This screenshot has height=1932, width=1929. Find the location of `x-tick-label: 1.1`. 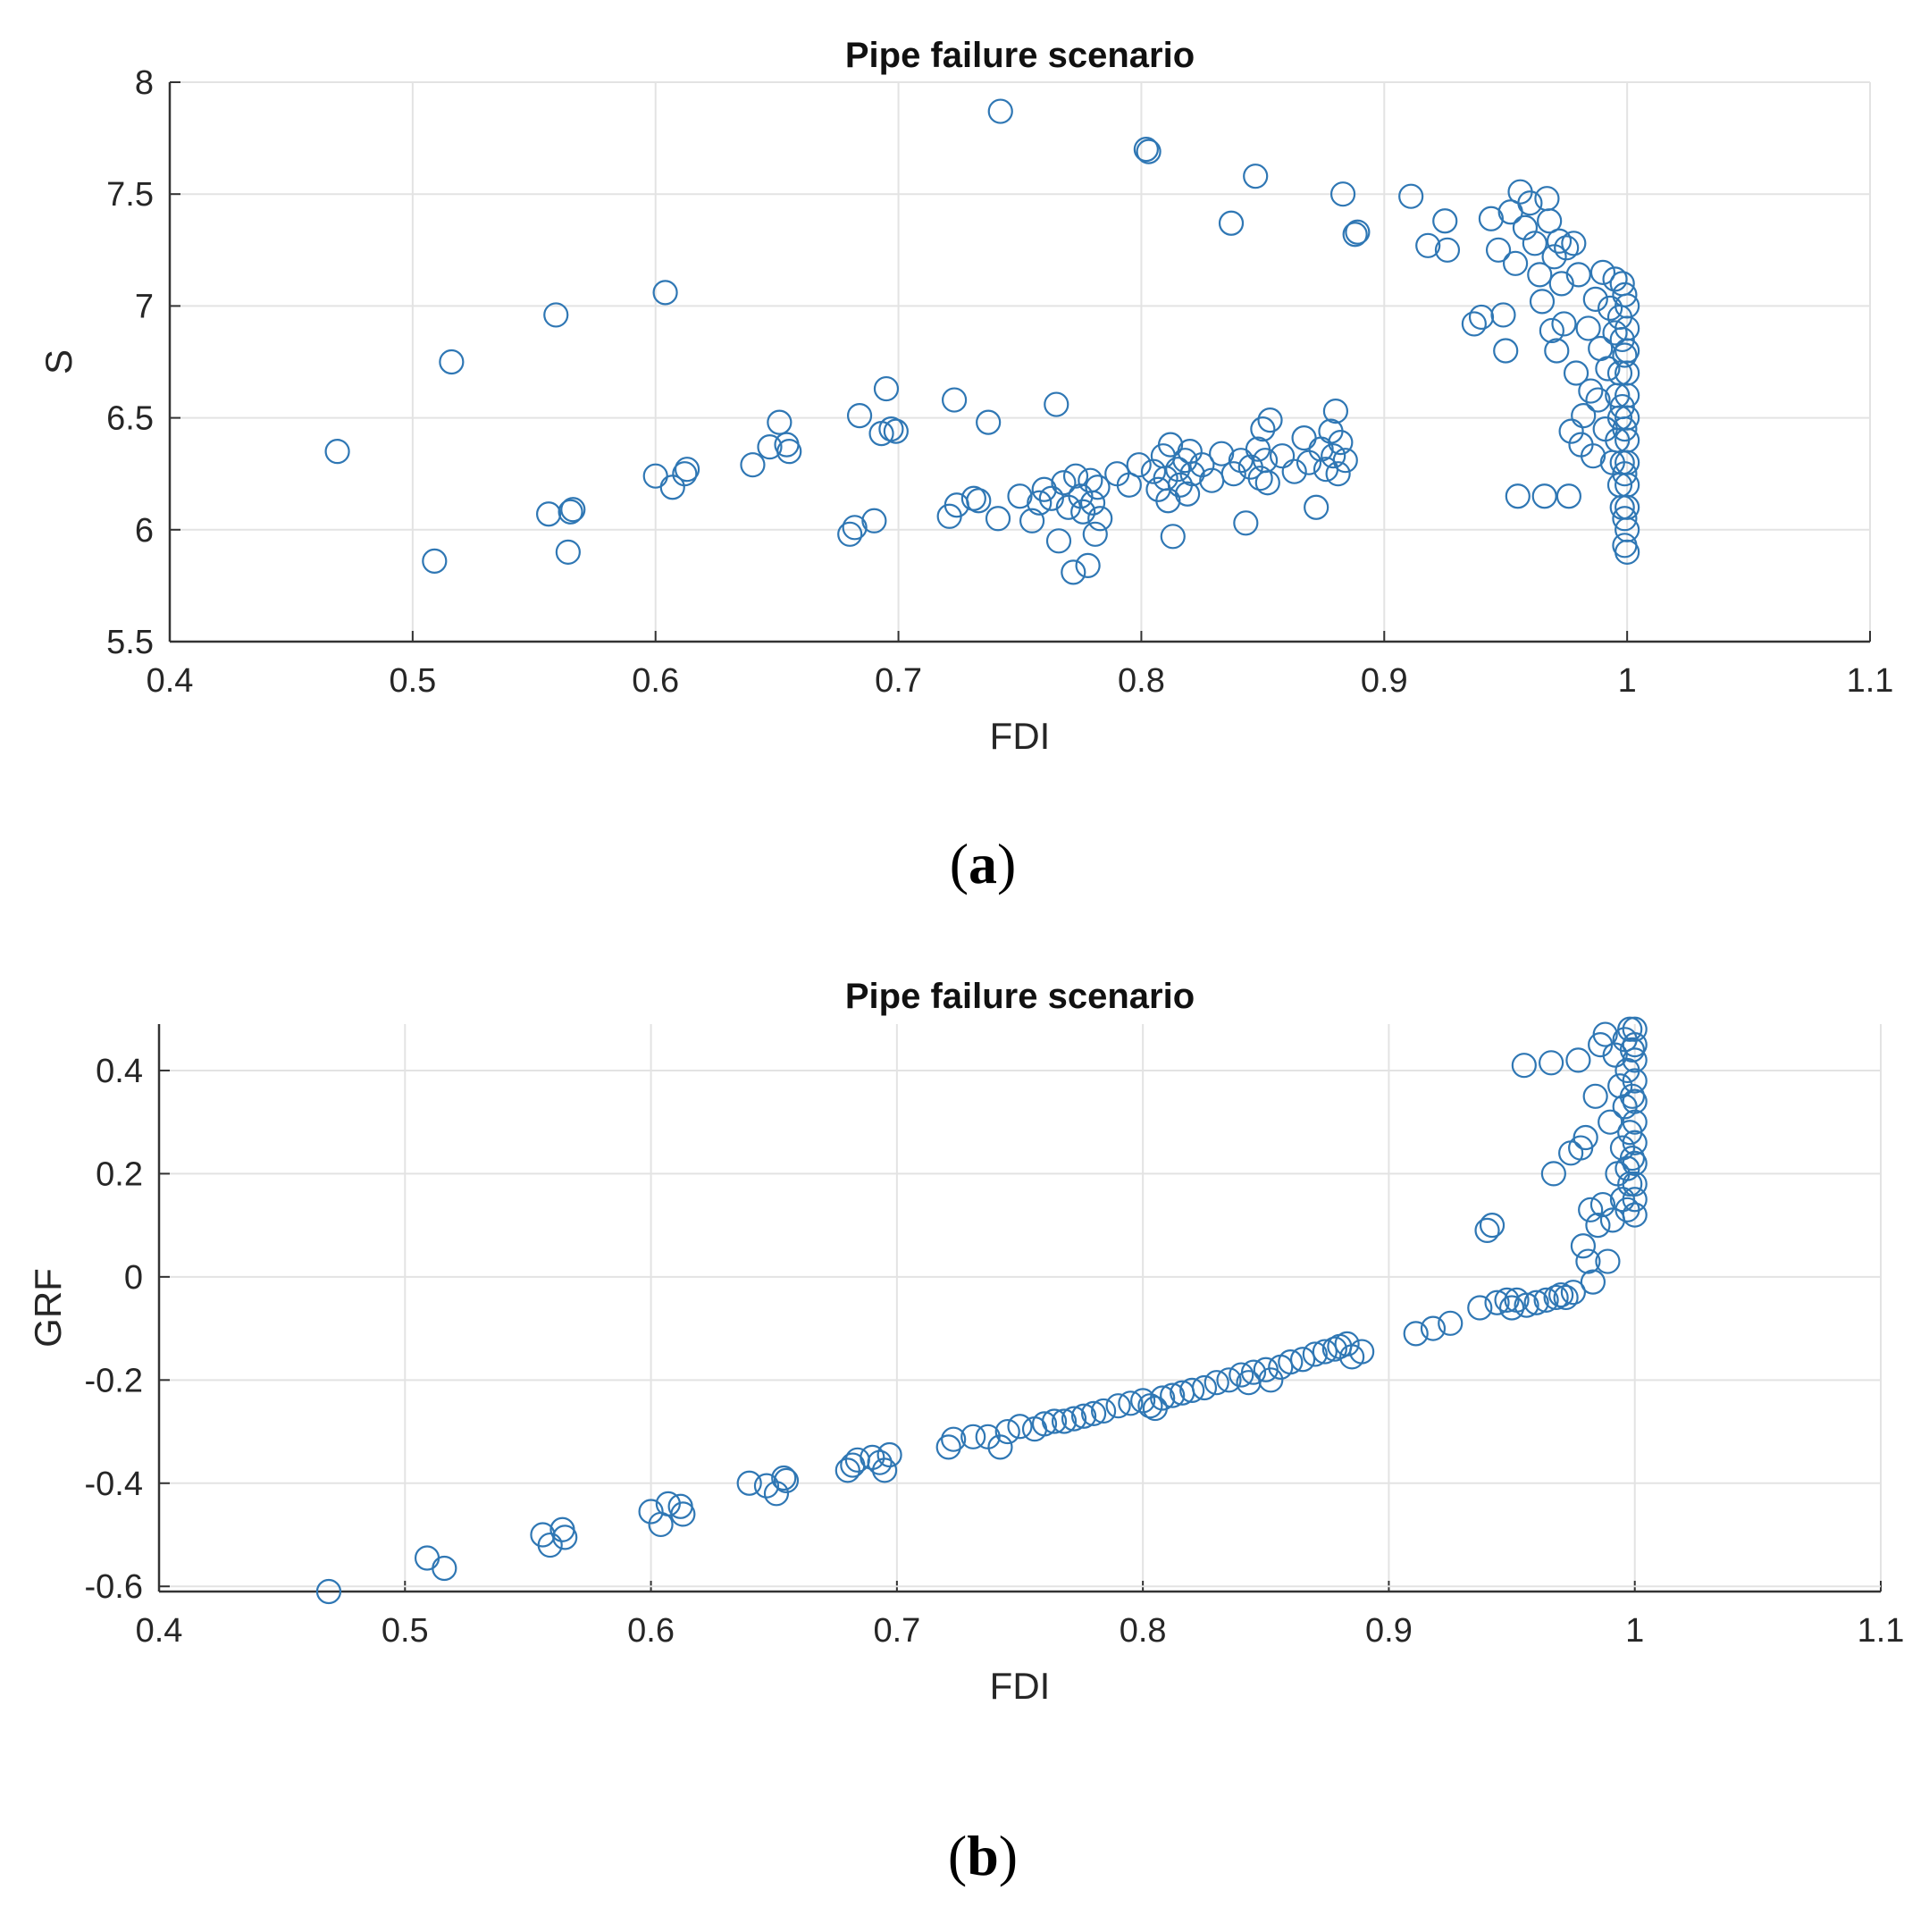

x-tick-label: 1.1 is located at coordinates (1870, 681).